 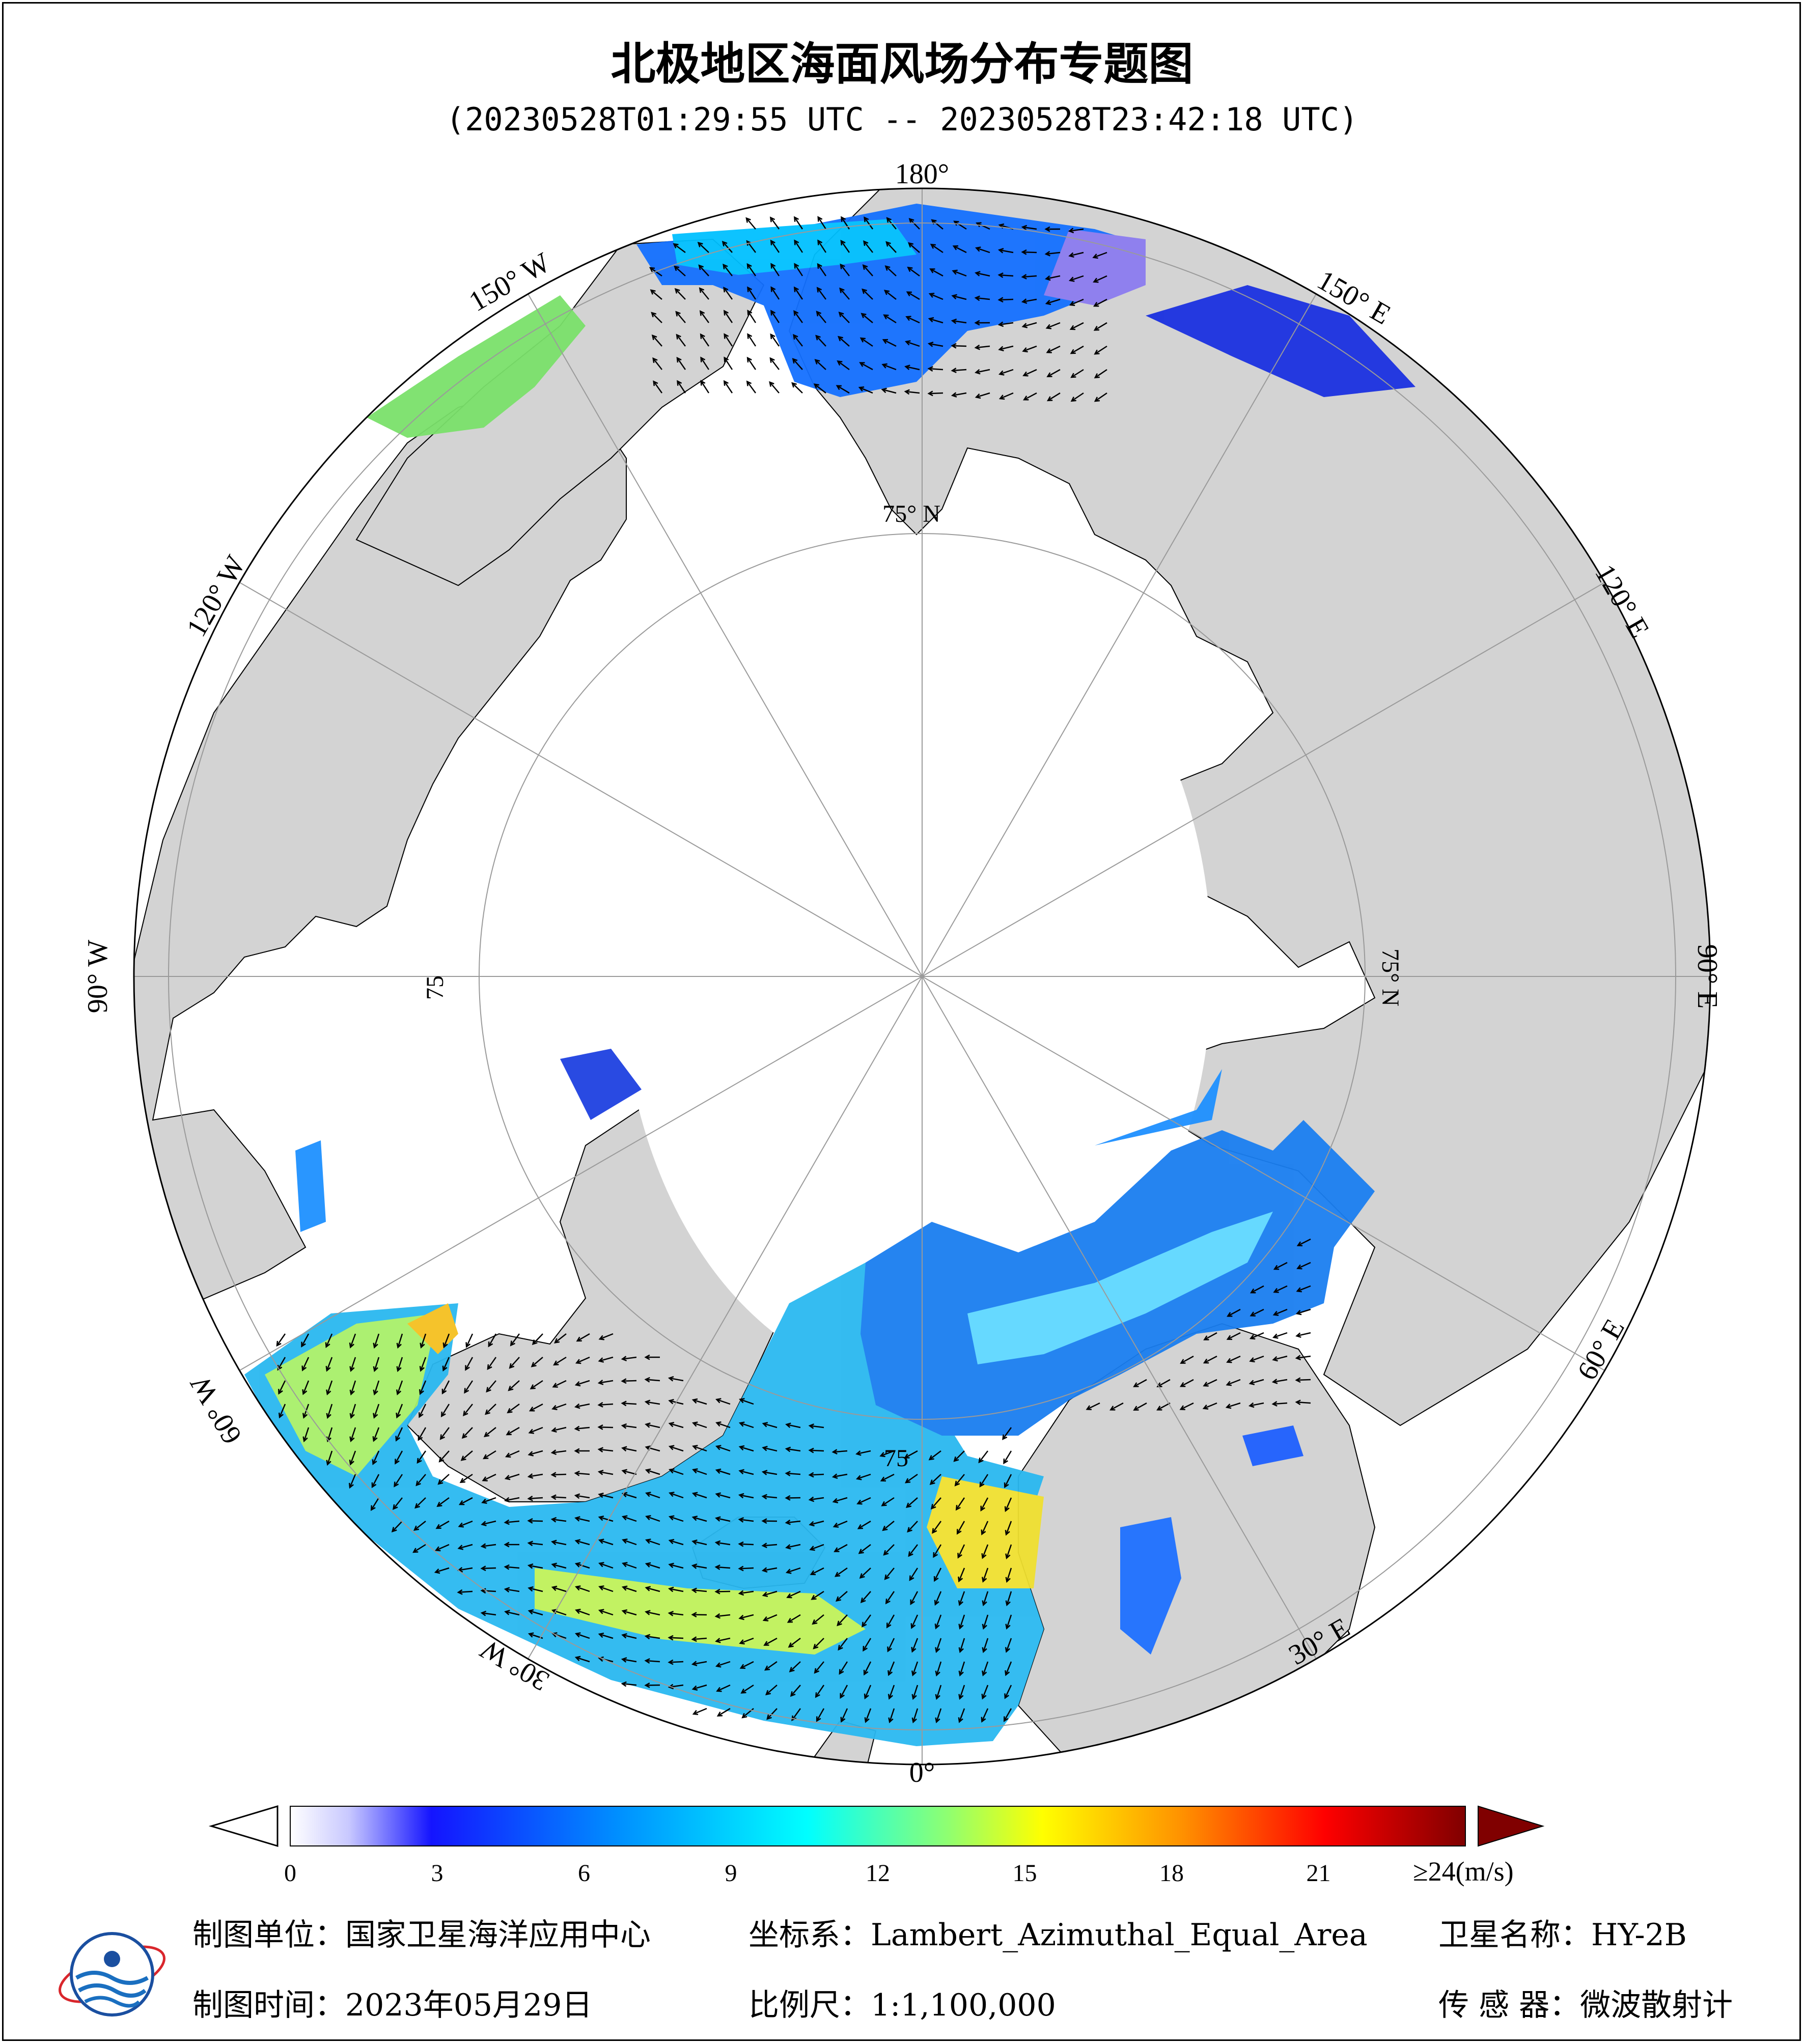 I want to click on footer-sensor: 传 感 器：微波散射计, so click(x=1585, y=2005).